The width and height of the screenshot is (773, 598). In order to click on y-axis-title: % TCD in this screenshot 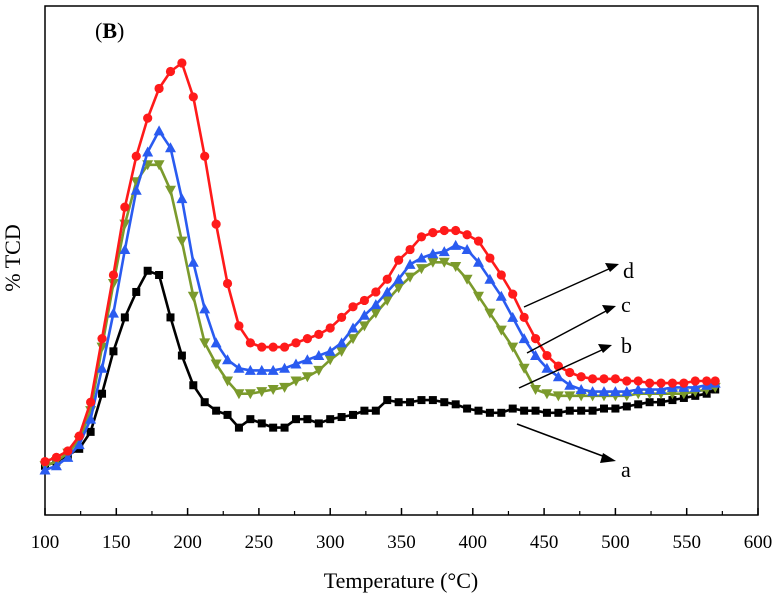, I will do `click(12, 257)`.